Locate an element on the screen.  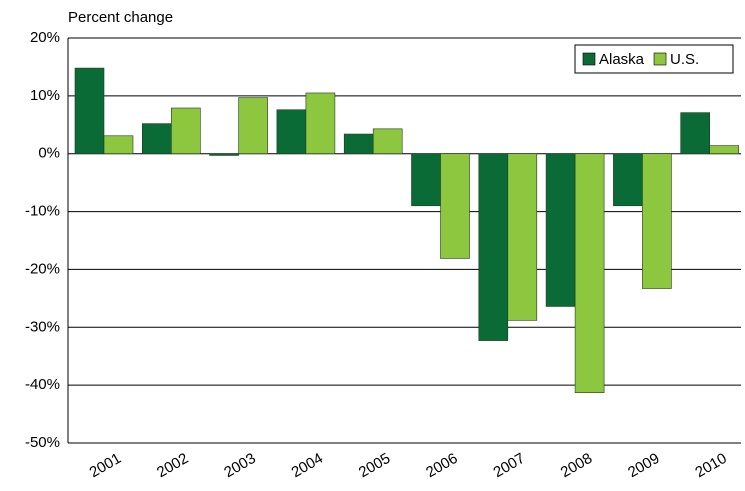
y-tick-label: -30% is located at coordinates (42, 326).